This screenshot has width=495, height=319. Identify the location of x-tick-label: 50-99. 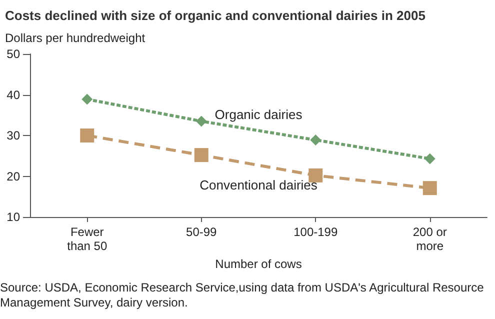
(202, 232).